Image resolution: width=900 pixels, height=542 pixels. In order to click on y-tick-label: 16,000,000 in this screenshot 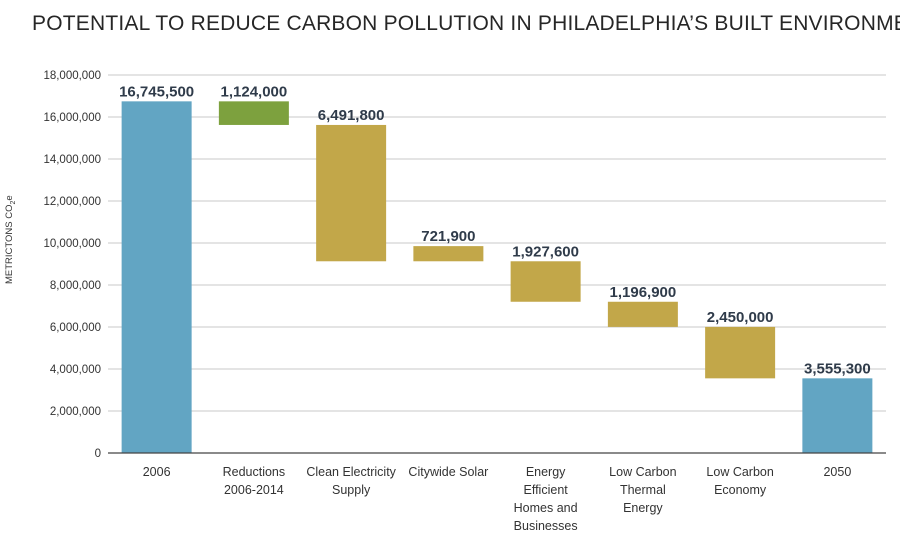, I will do `click(72, 118)`.